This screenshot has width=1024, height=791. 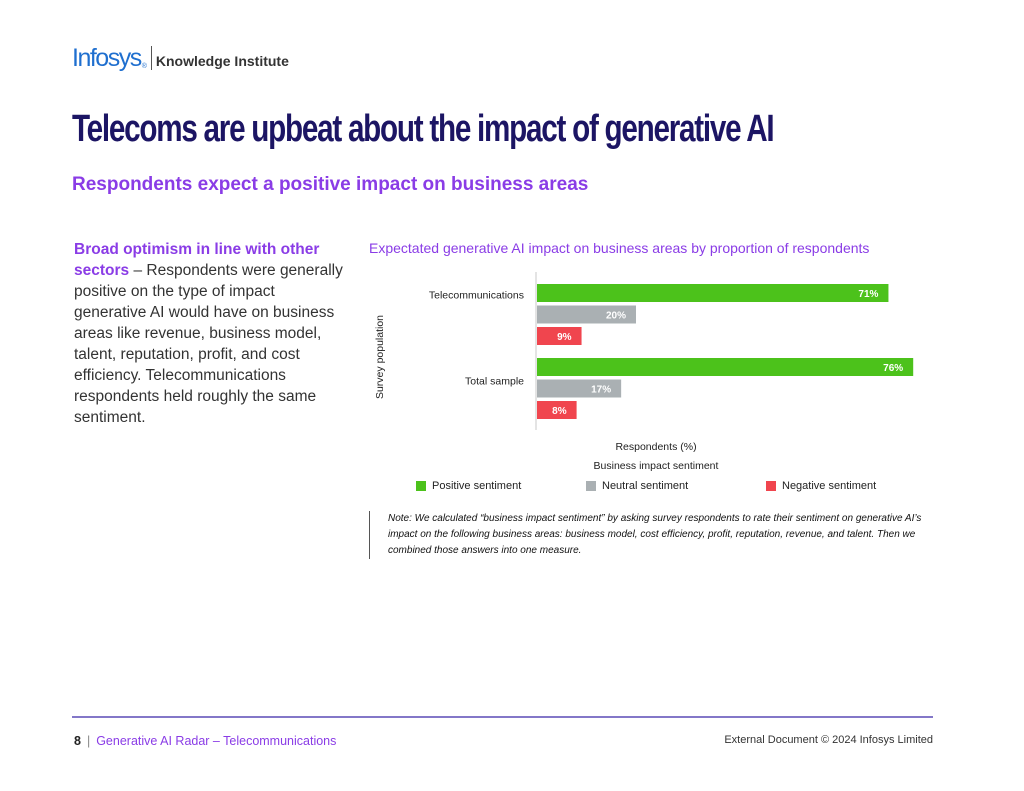 I want to click on logo-divider, so click(x=151, y=58).